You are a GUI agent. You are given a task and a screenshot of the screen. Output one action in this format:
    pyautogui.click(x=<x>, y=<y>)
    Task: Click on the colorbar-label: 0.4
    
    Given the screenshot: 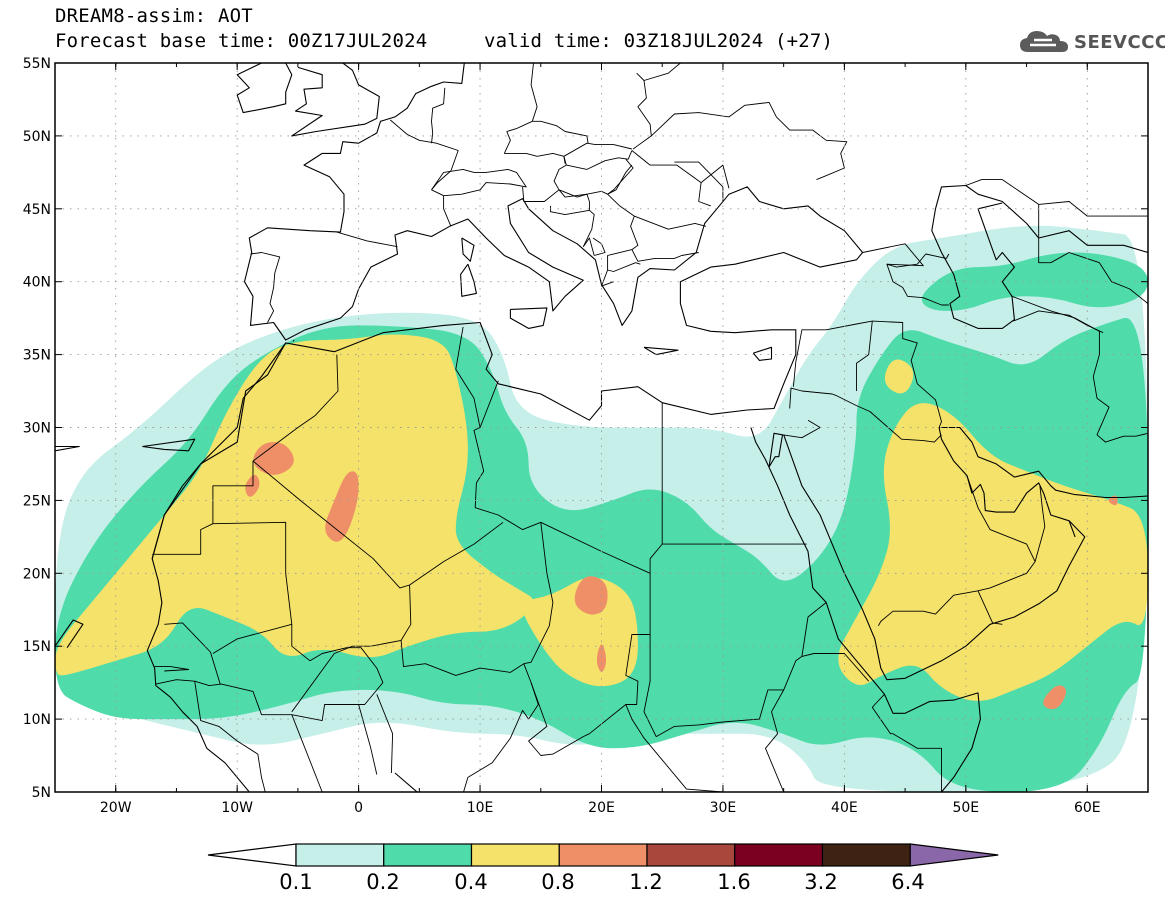 What is the action you would take?
    pyautogui.click(x=471, y=882)
    